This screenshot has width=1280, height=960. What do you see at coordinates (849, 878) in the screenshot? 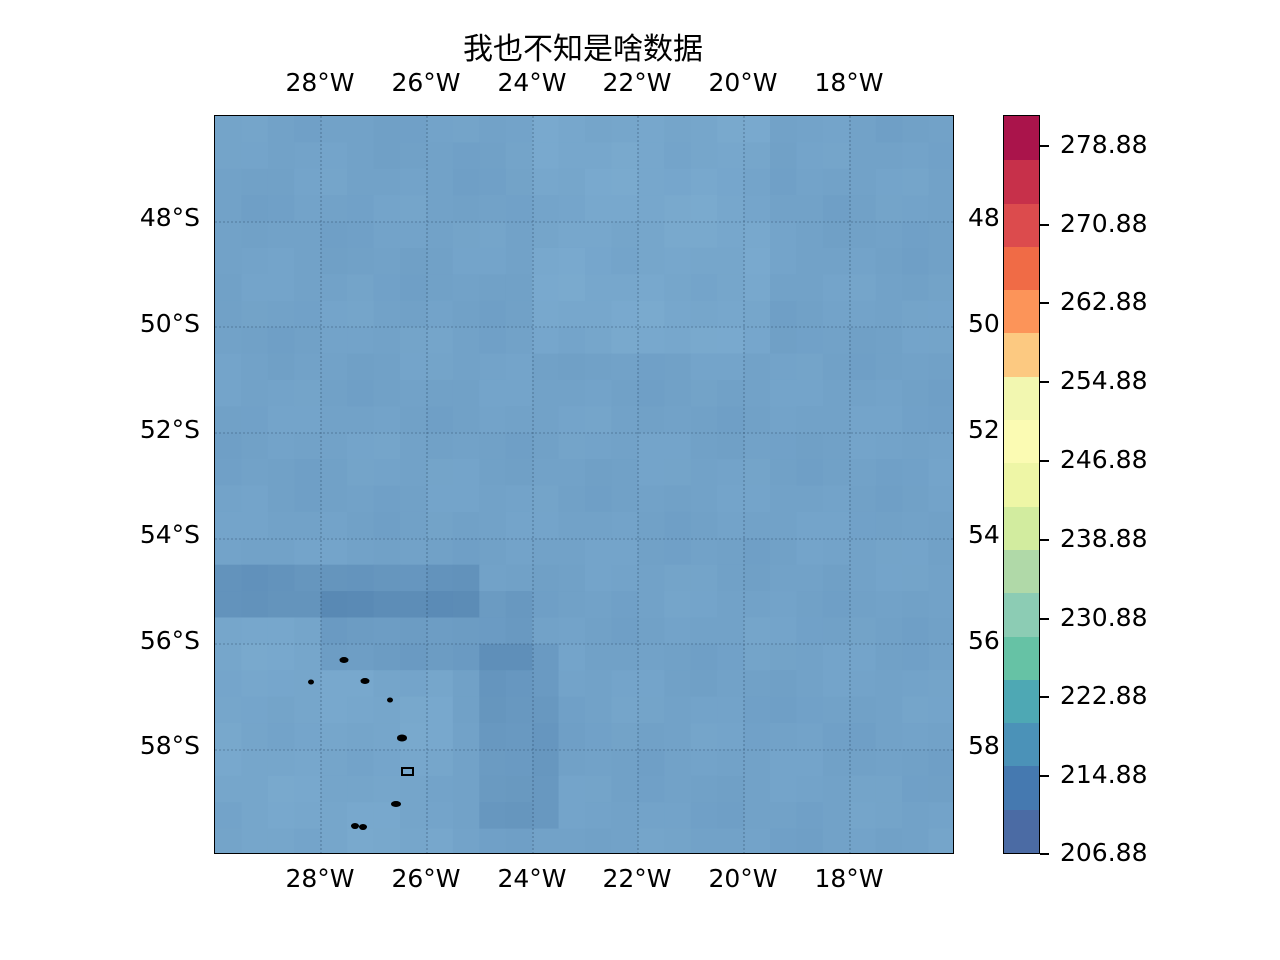
I see `bottom-lon-label: 18°W` at bounding box center [849, 878].